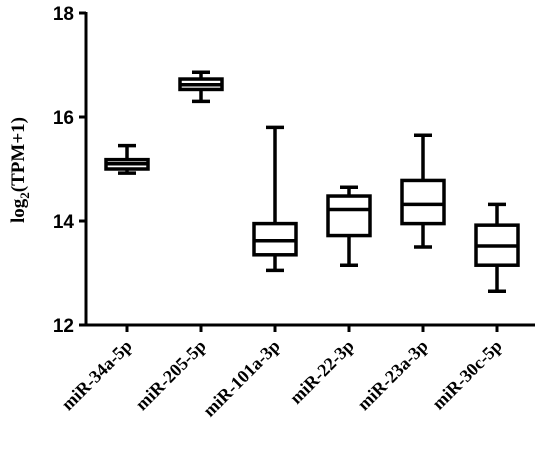  Describe the element at coordinates (497, 247) in the screenshot. I see `box-miR-30c-5p` at that location.